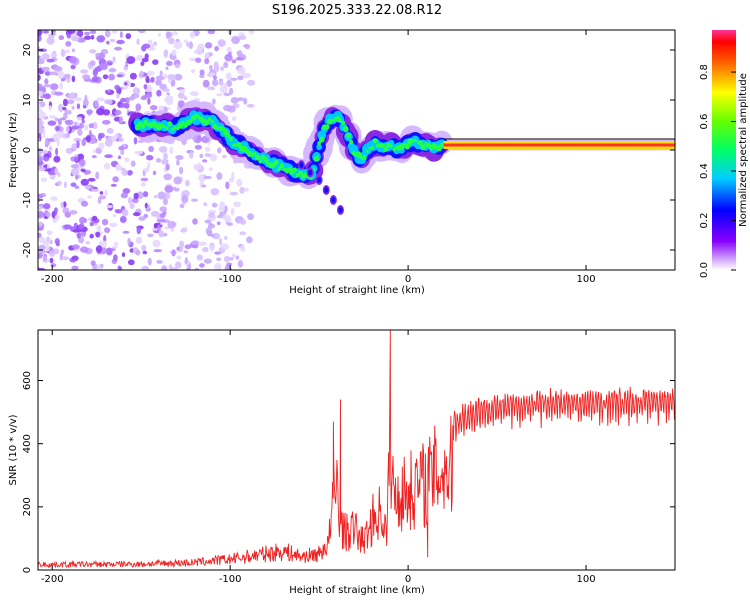  I want to click on y-tick-label: -10, so click(27, 200).